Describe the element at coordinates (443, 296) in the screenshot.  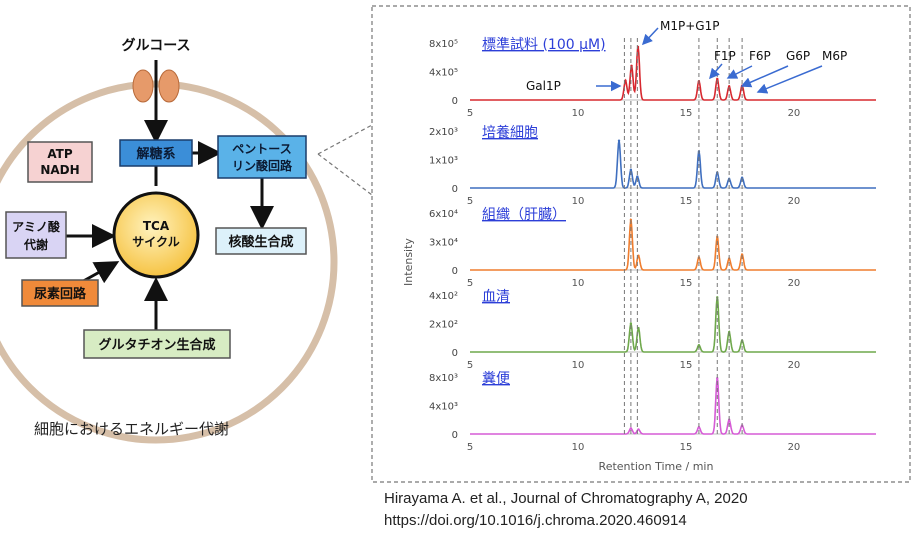
I see `y-tick-label: 4x10²` at that location.